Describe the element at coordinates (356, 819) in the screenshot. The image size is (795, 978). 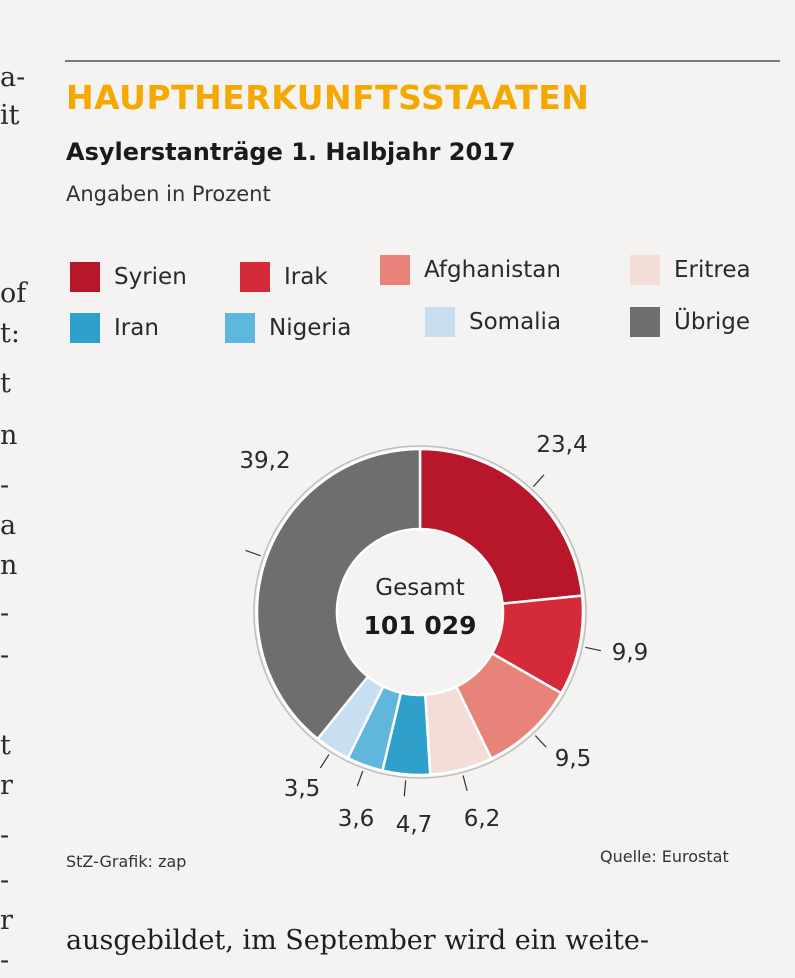
I see `value-label-nigeria: 3,6` at that location.